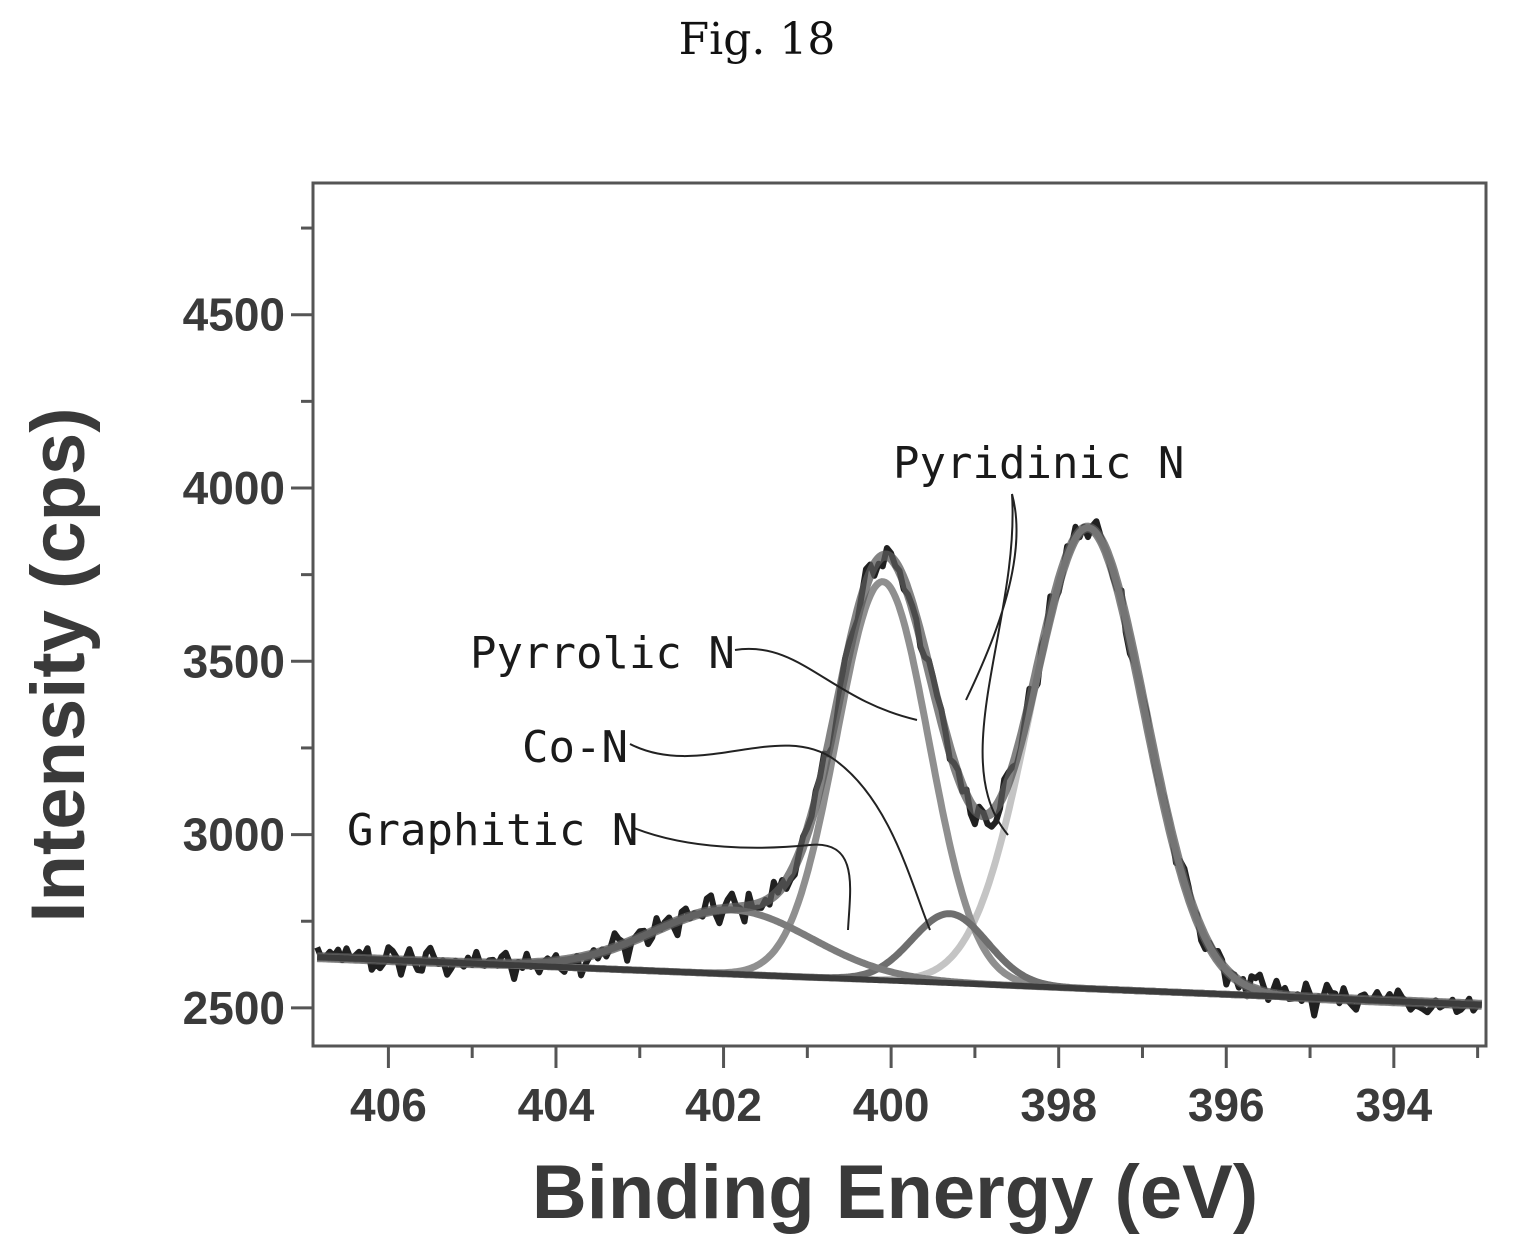  What do you see at coordinates (991, 664) in the screenshot?
I see `leader-line-pyridinic-n` at bounding box center [991, 664].